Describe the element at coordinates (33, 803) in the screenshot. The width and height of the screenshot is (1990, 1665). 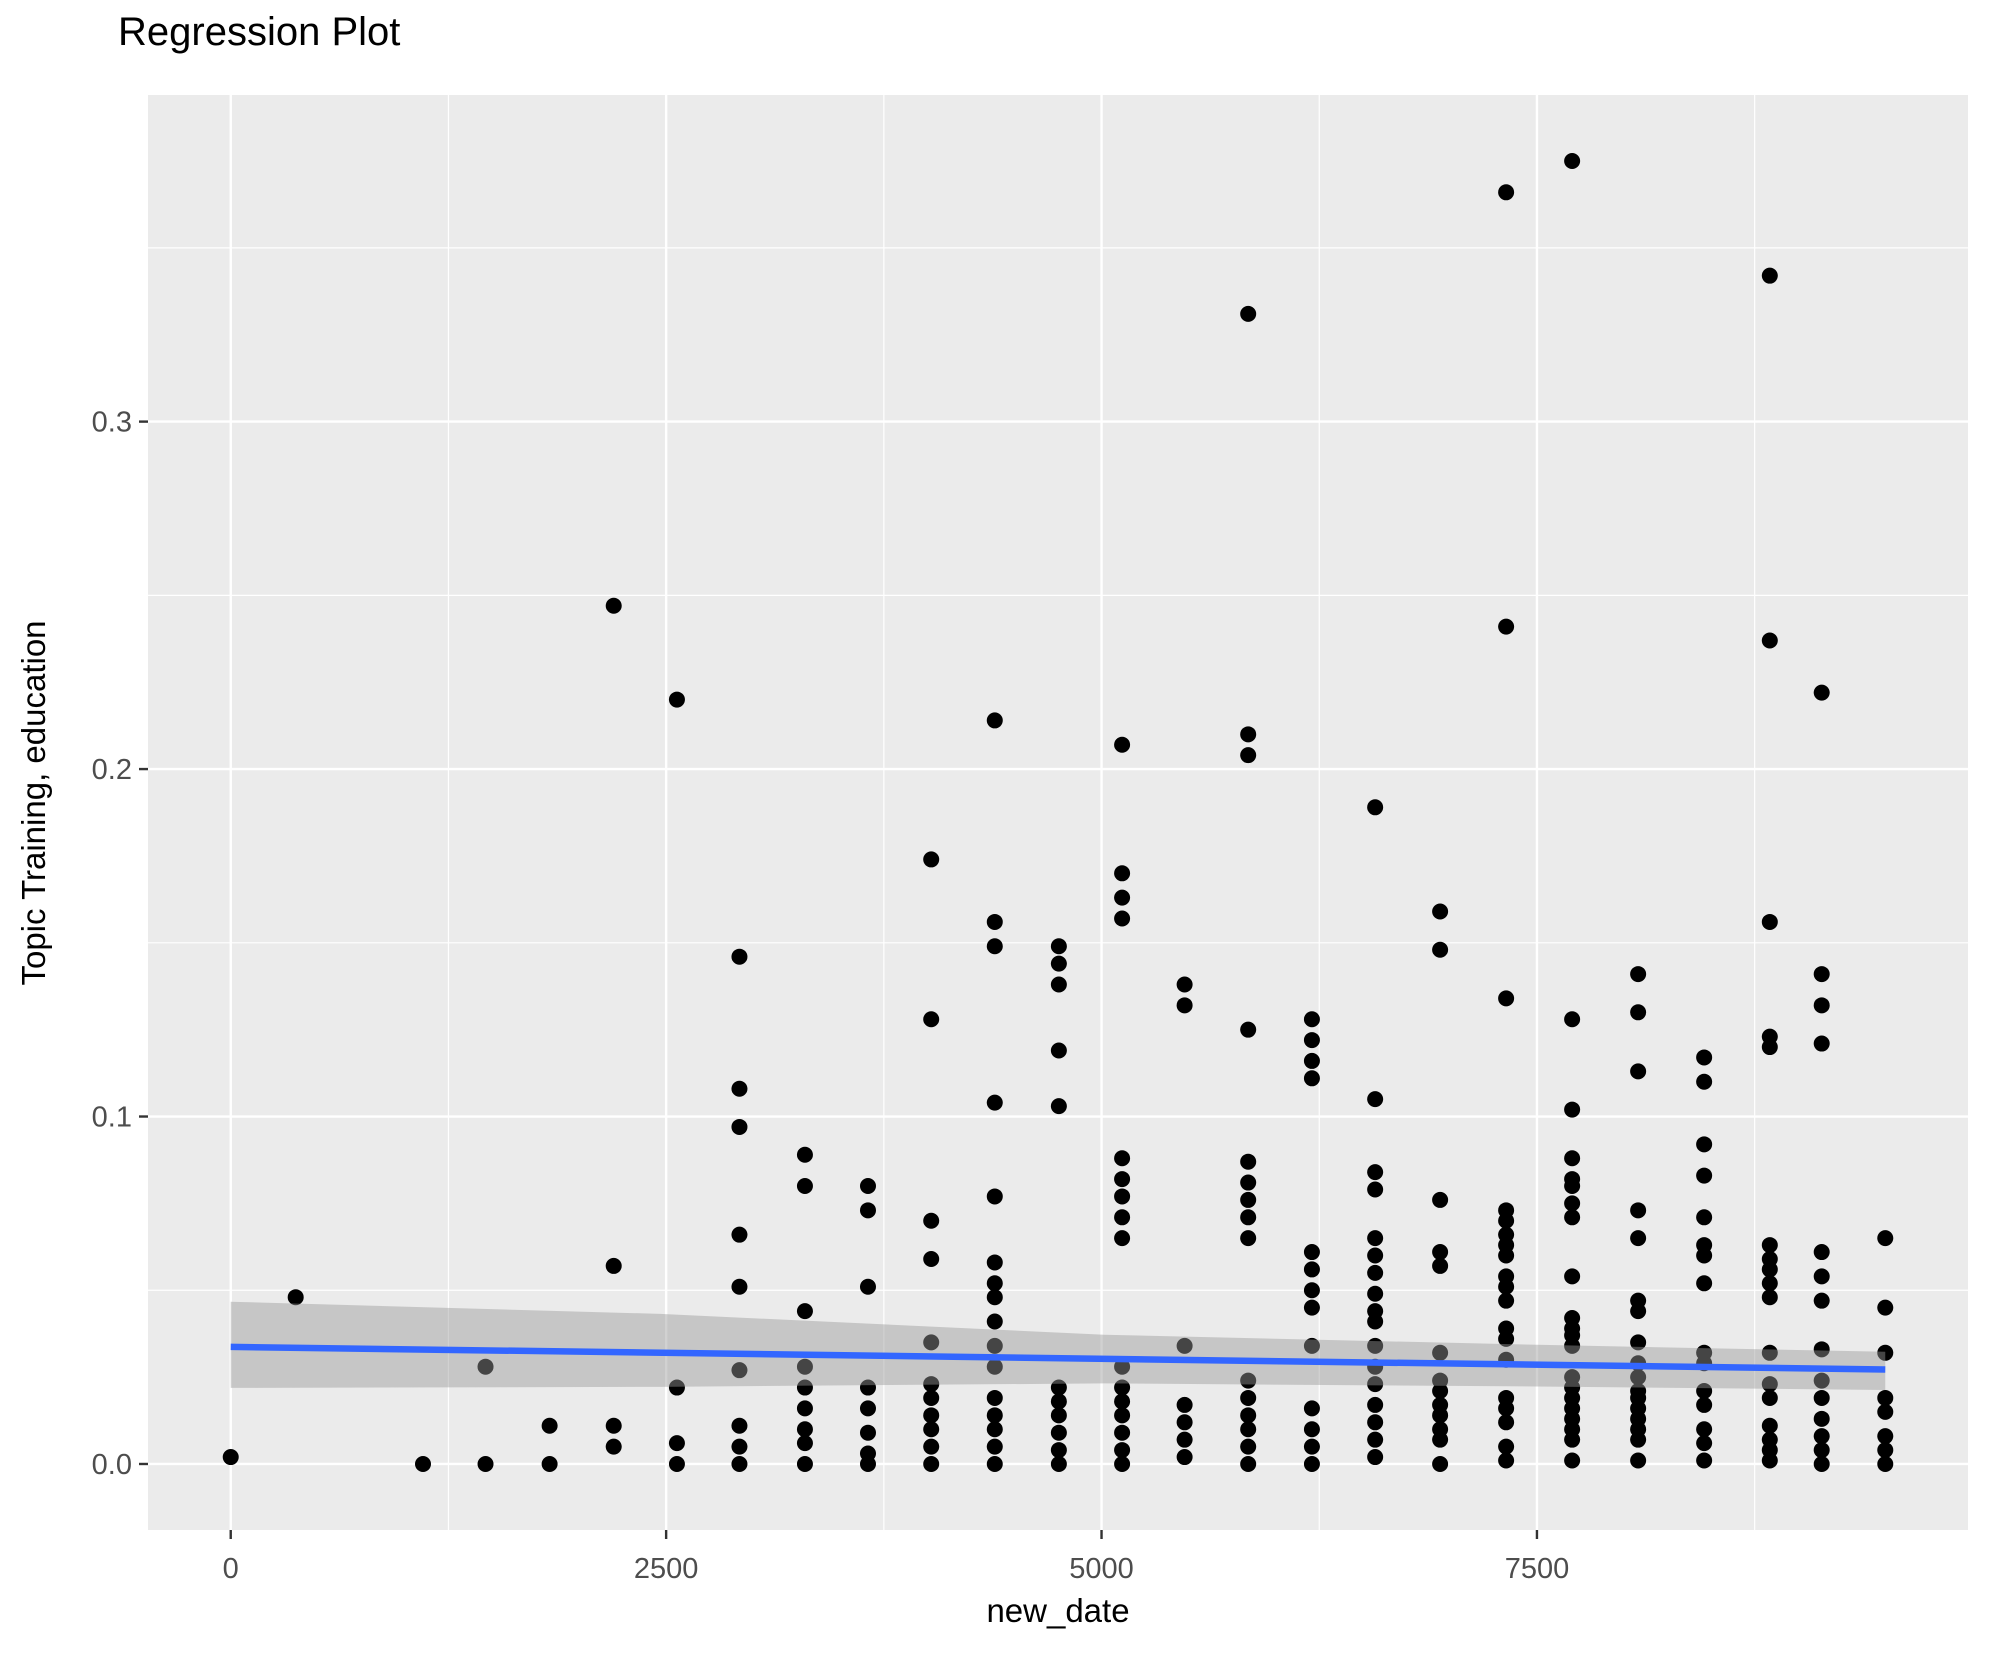
I see `y-axis-label: Topic Training, education` at that location.